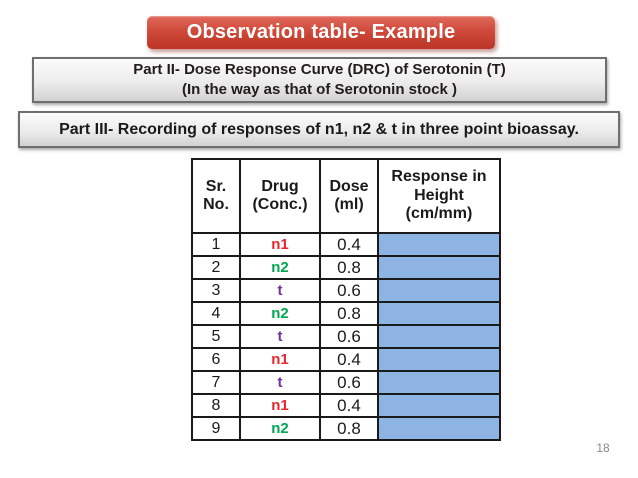  Describe the element at coordinates (216, 359) in the screenshot. I see `sr-no-cell: 6` at that location.